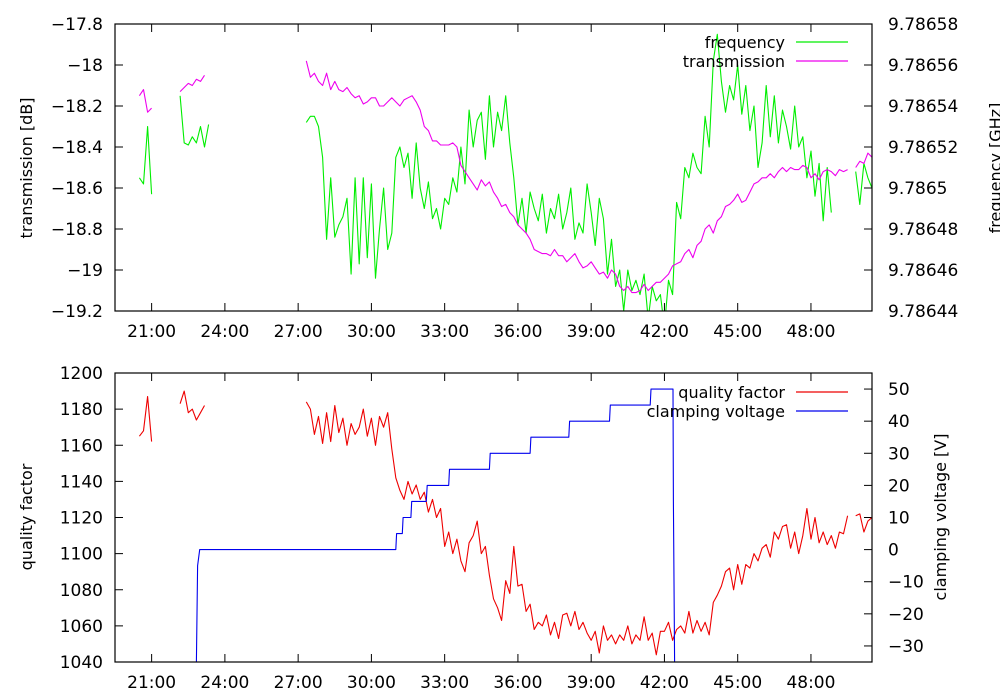 The image size is (1000, 700). Describe the element at coordinates (899, 422) in the screenshot. I see `y2-tick-label: 40` at that location.